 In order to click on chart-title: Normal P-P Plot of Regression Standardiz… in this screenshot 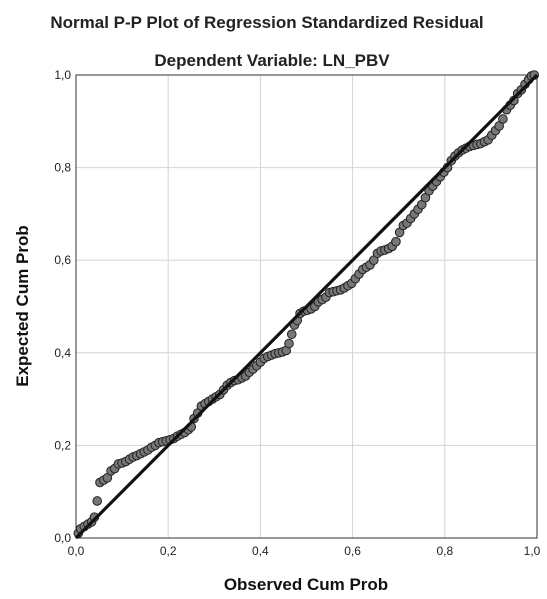, I will do `click(266, 22)`.